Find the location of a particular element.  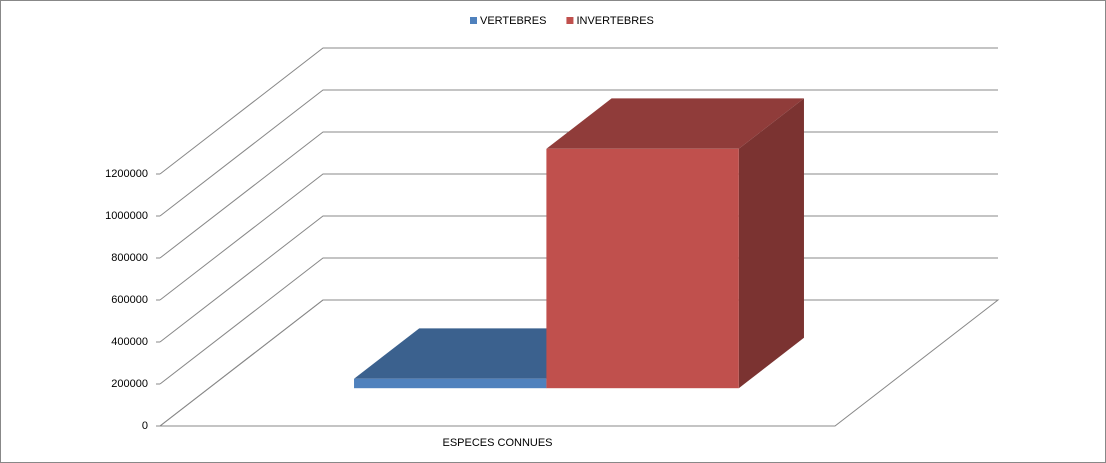

y-tick-label: 800000 is located at coordinates (129, 258).